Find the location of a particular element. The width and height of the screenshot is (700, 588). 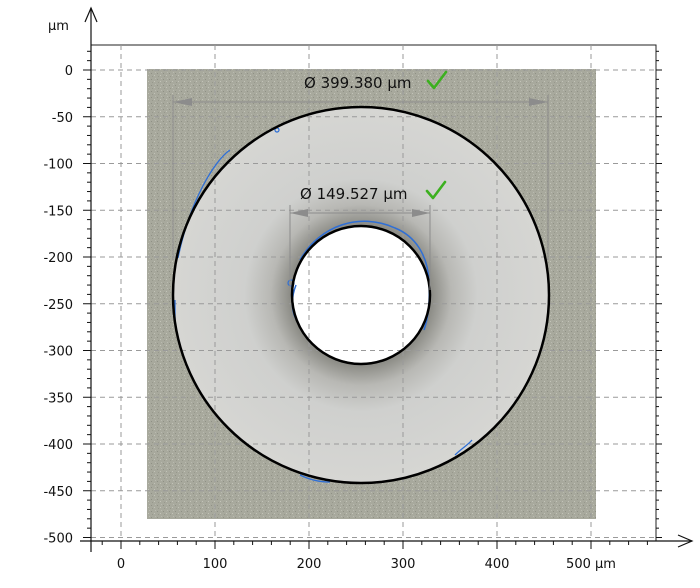

inner-dimension-line is located at coordinates (360, 247).